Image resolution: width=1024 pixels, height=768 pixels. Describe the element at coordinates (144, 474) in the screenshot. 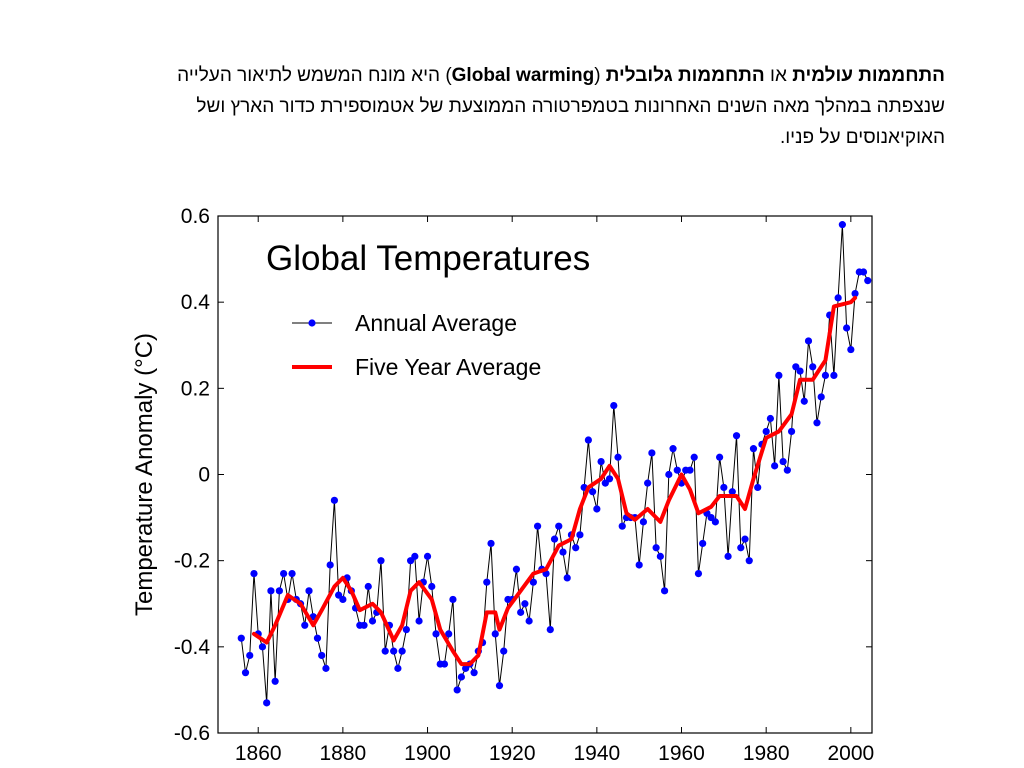

I see `y-axis-label: Temperature Anomaly (°C)` at that location.